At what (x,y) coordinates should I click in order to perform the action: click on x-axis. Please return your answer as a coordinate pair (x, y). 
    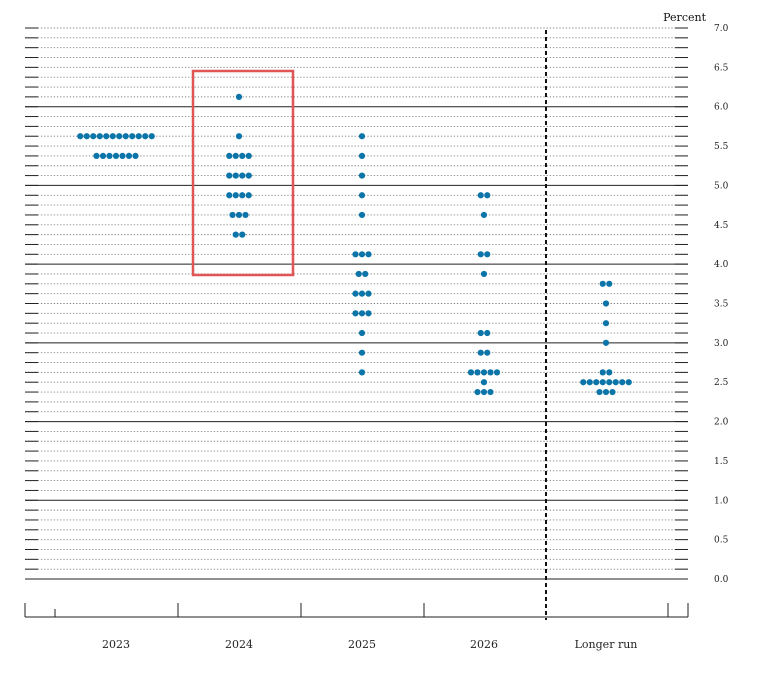
    Looking at the image, I should click on (356, 610).